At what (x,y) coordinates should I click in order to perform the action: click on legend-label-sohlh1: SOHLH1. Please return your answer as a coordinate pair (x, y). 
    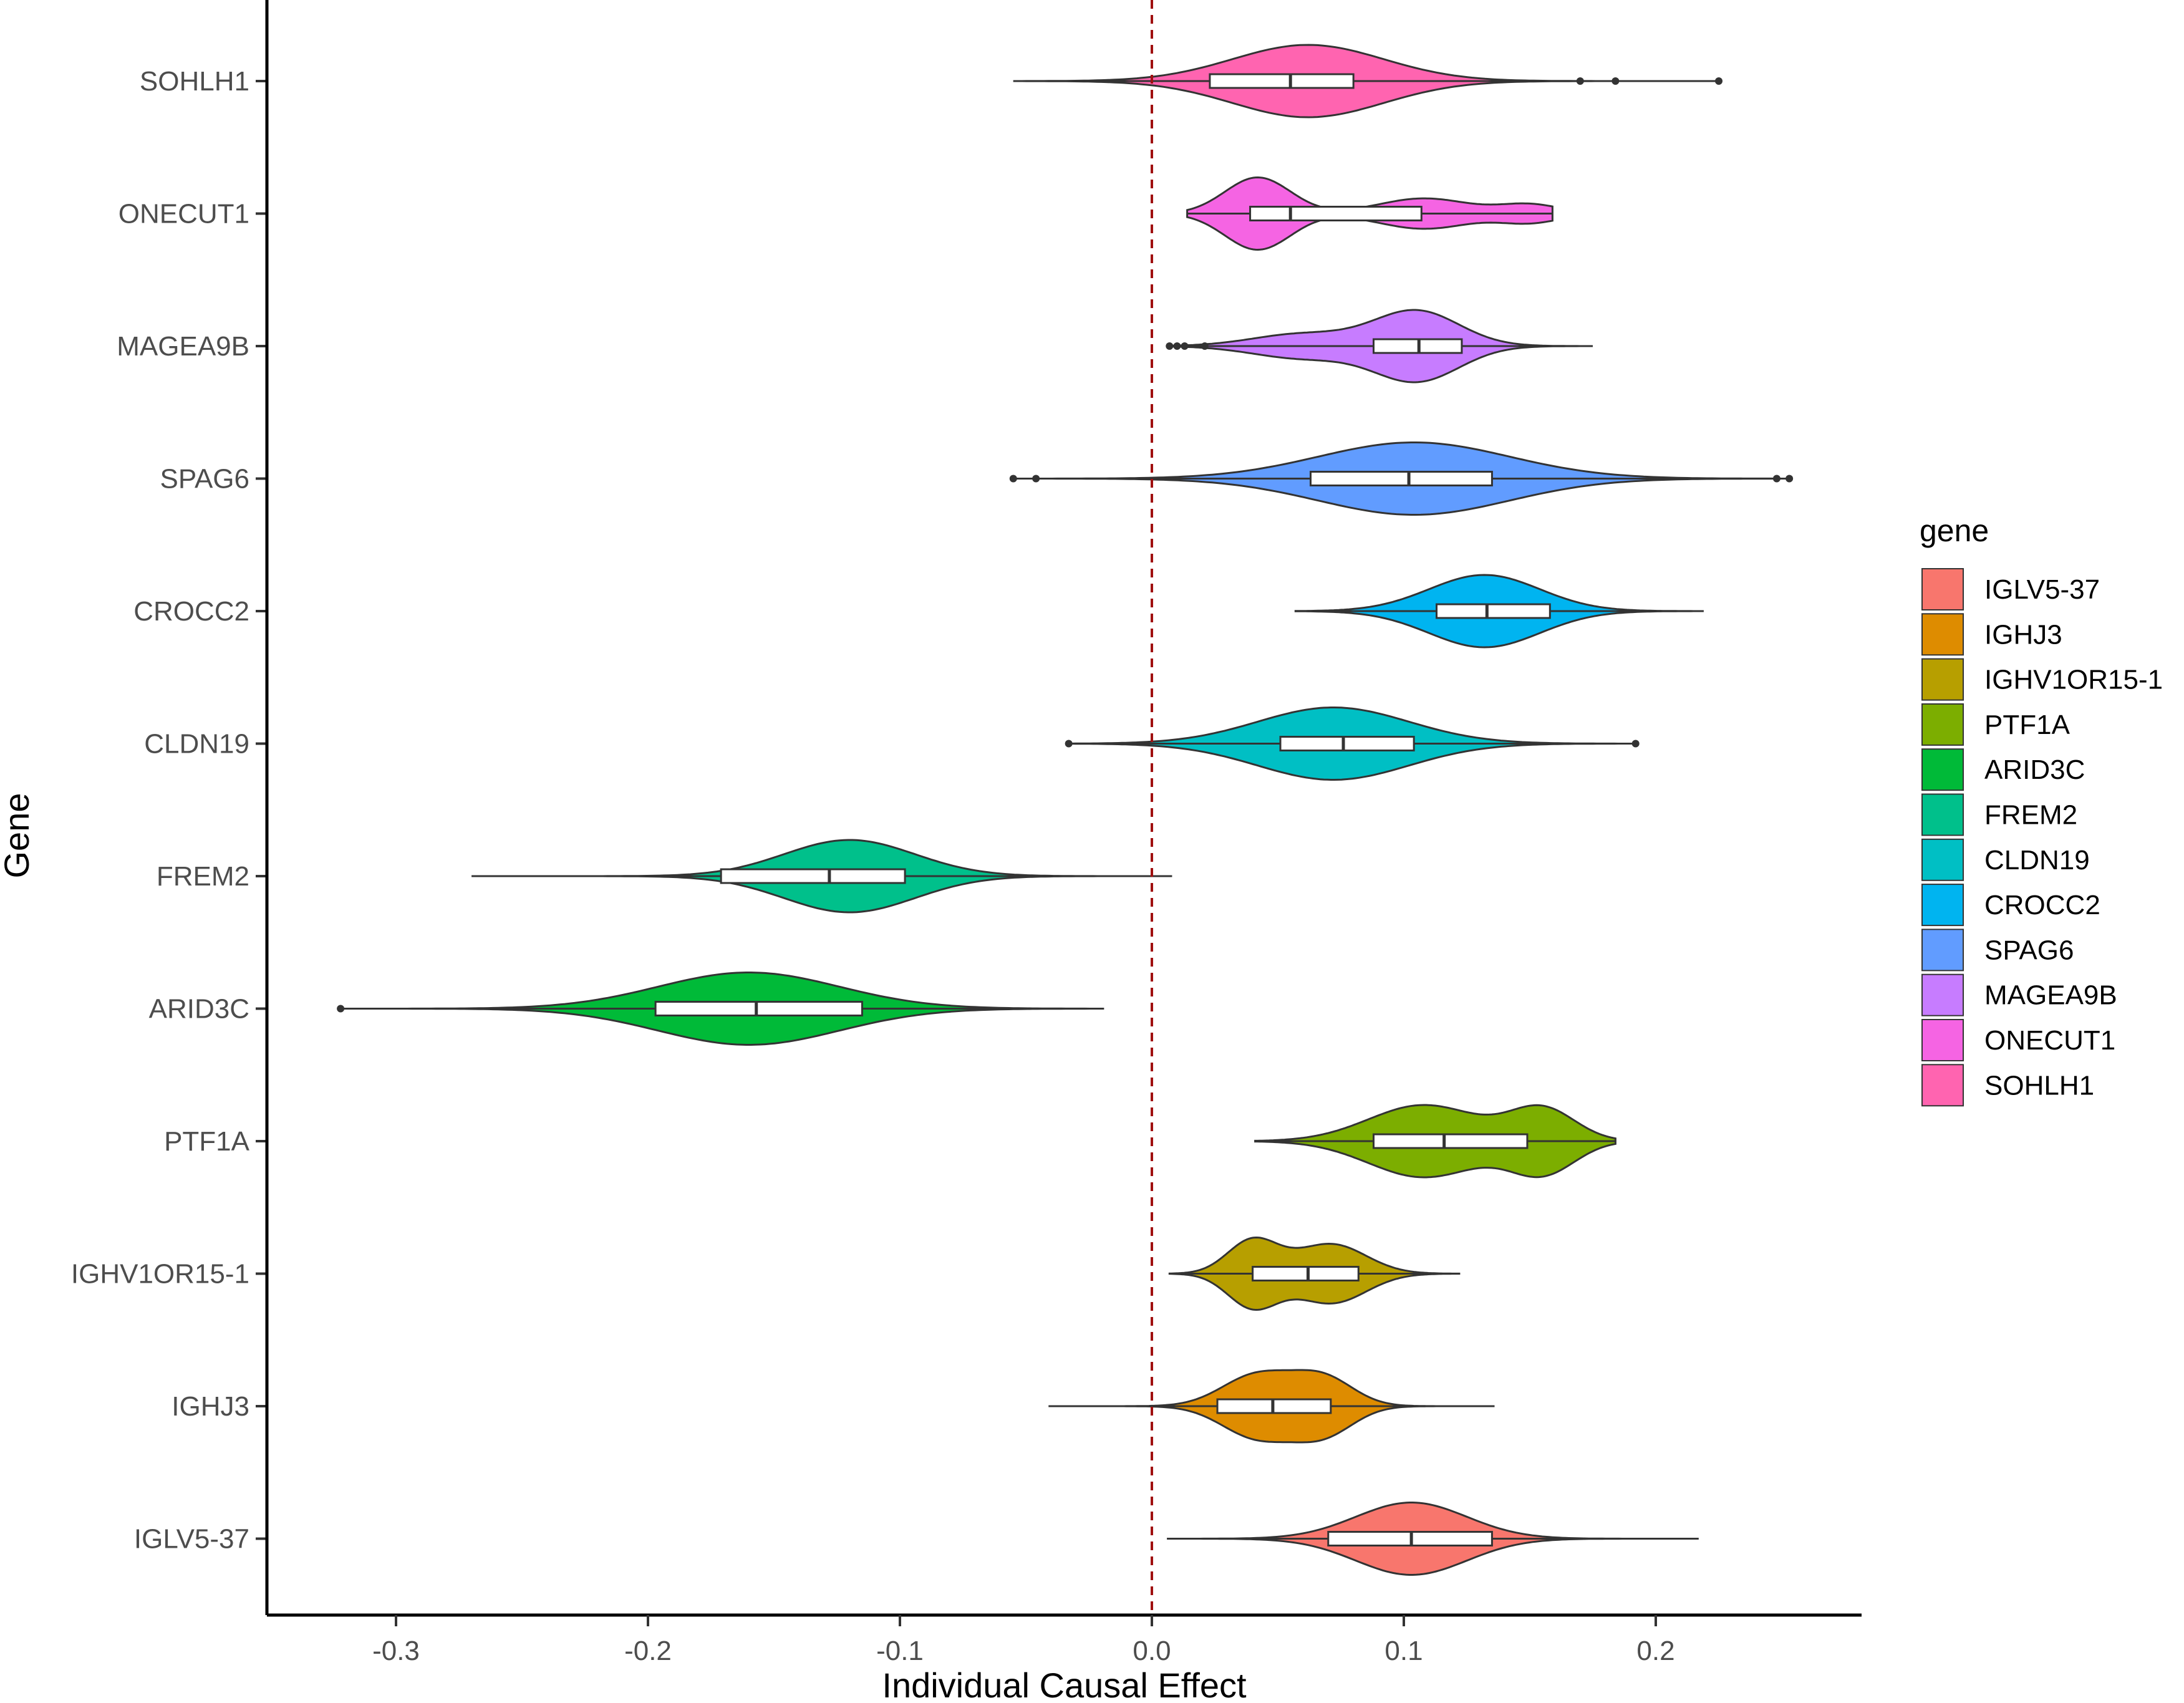
    Looking at the image, I should click on (2039, 1085).